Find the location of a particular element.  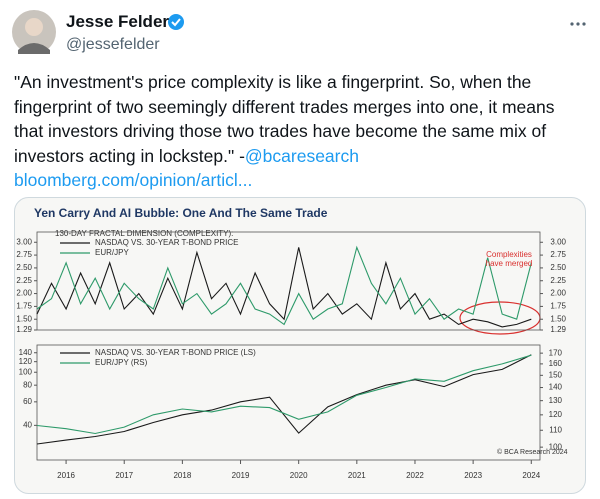

legend-title: 130-DAY FRACTAL DIMENSION (COMPLEXITY): is located at coordinates (144, 233).